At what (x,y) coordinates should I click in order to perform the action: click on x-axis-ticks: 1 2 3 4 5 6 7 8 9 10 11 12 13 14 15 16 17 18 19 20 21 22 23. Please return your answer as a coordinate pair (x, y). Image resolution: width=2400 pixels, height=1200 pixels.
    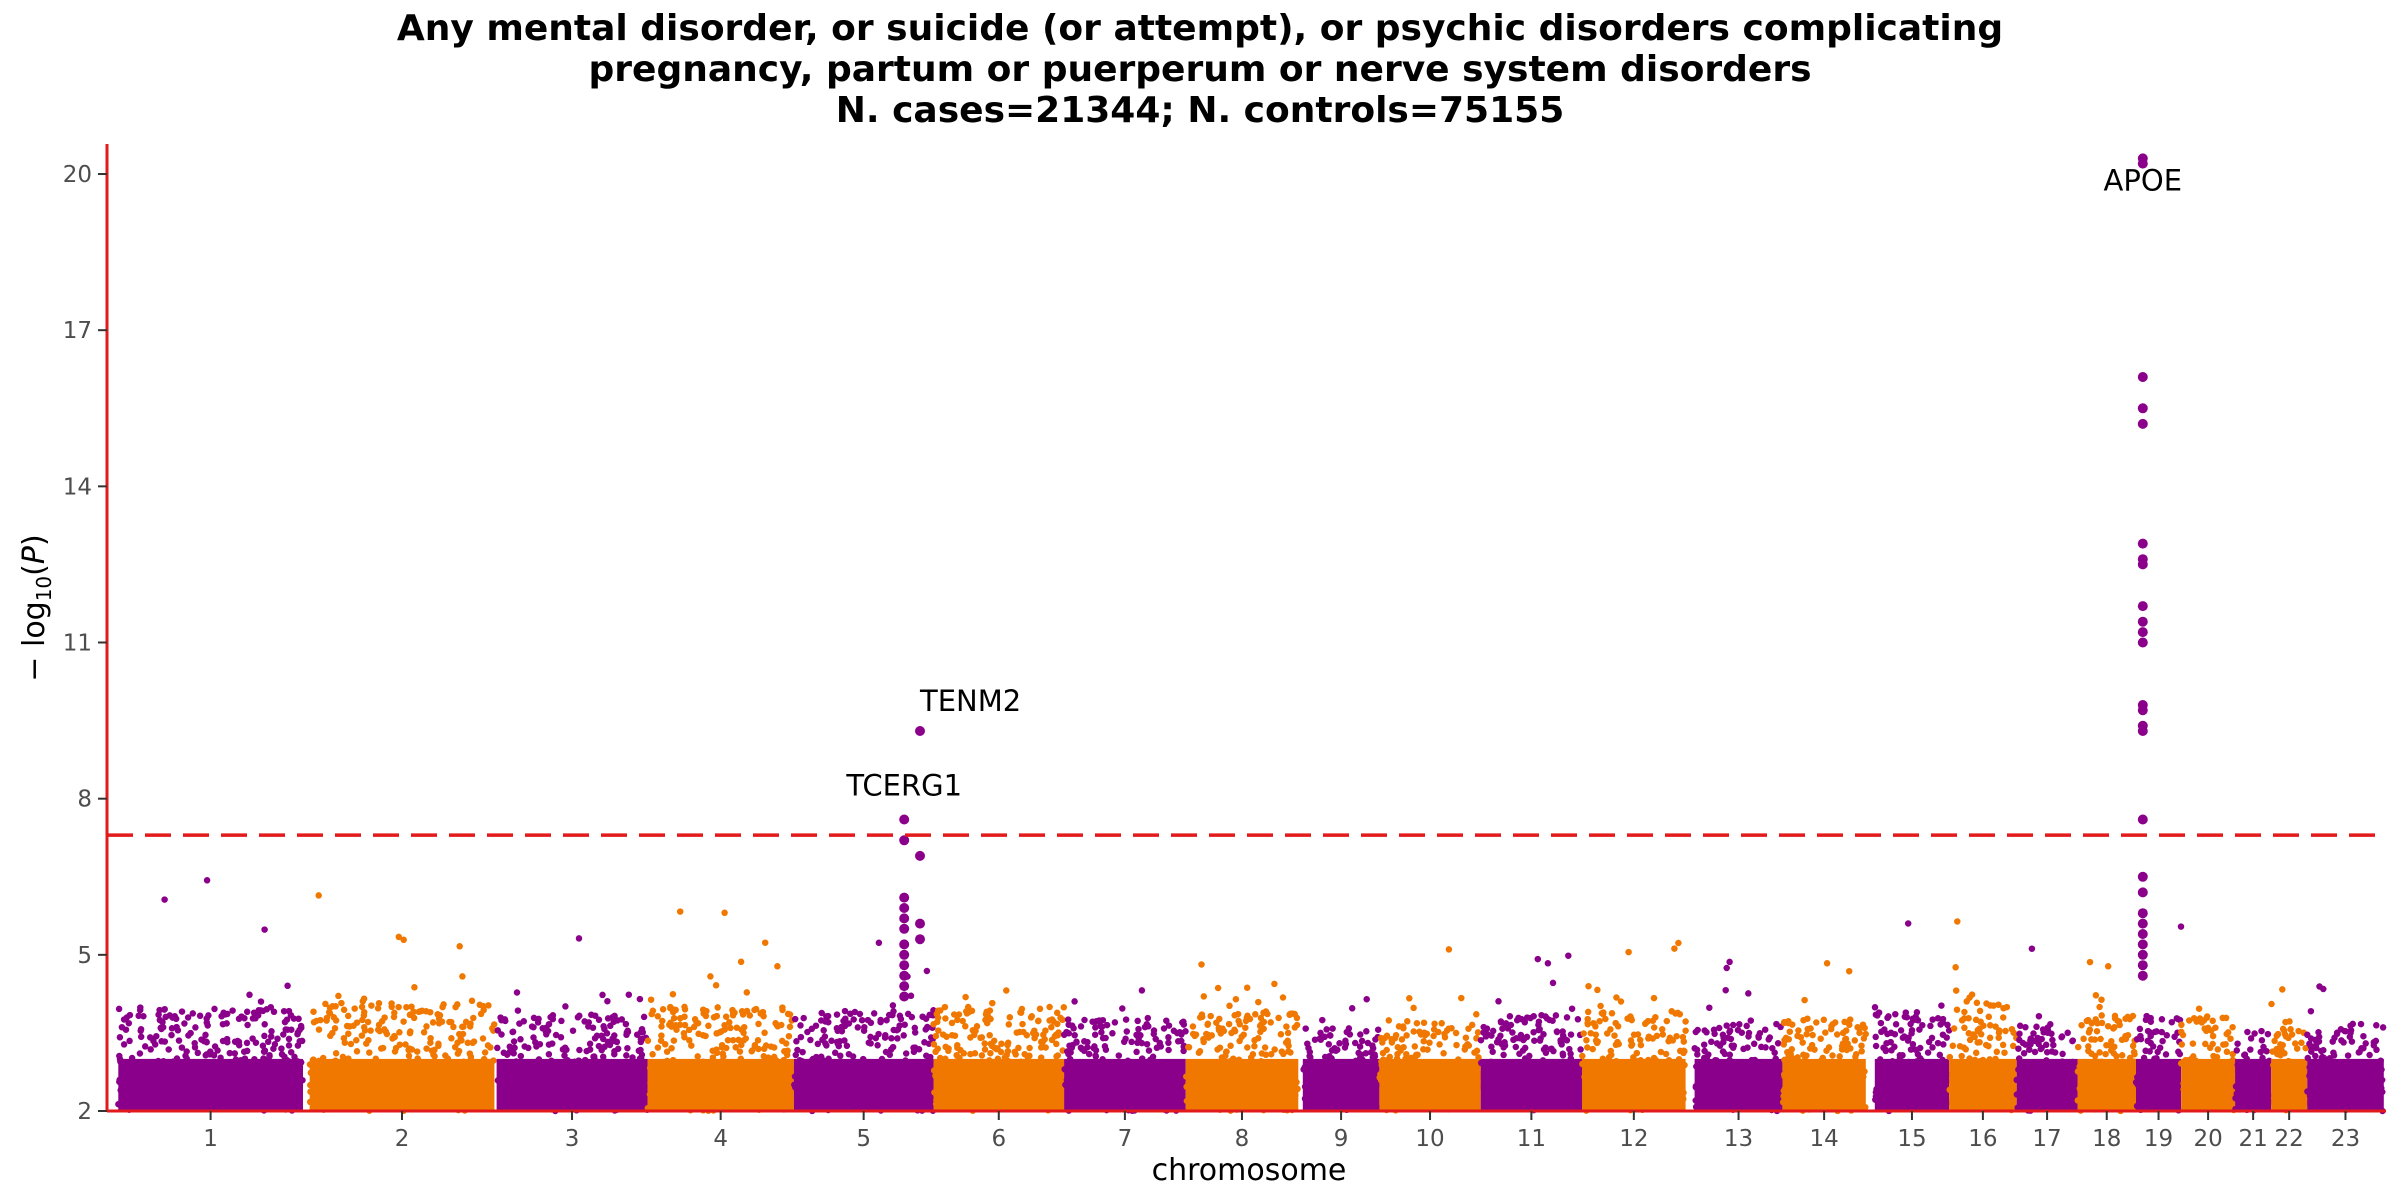
    Looking at the image, I should click on (1281, 1131).